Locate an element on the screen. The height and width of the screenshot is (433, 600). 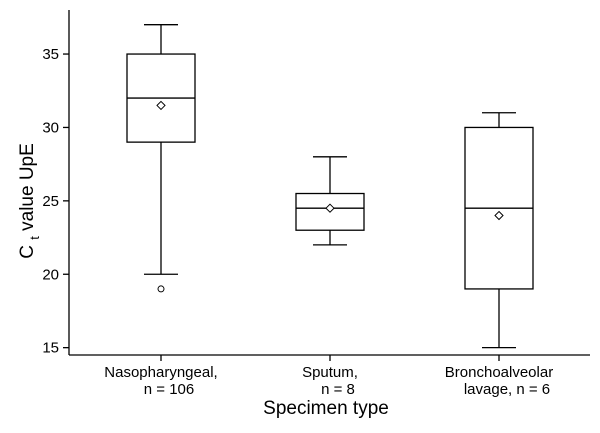
x-tick-label: Bronchoalveolar is located at coordinates (499, 372).